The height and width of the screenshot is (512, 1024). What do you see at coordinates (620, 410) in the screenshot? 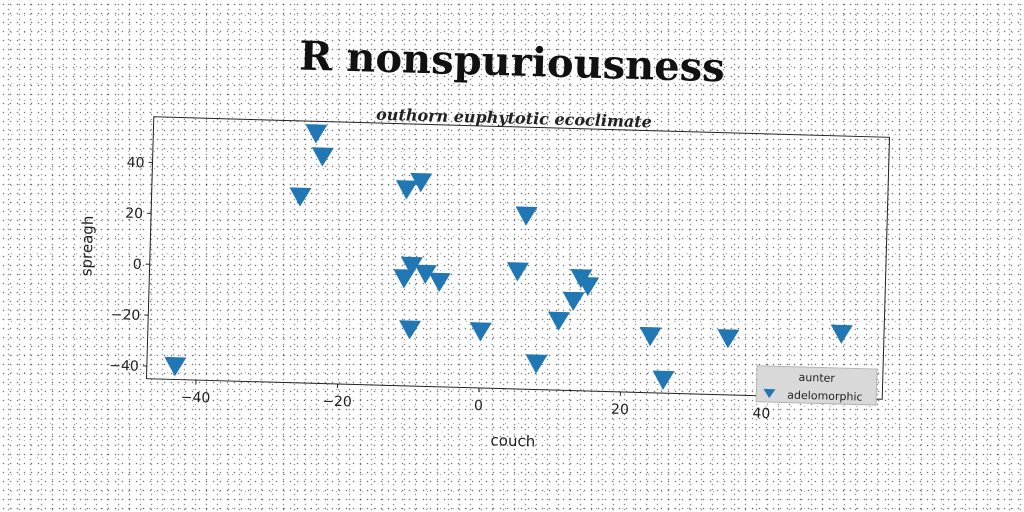
I see `x-tick-label: 20` at bounding box center [620, 410].